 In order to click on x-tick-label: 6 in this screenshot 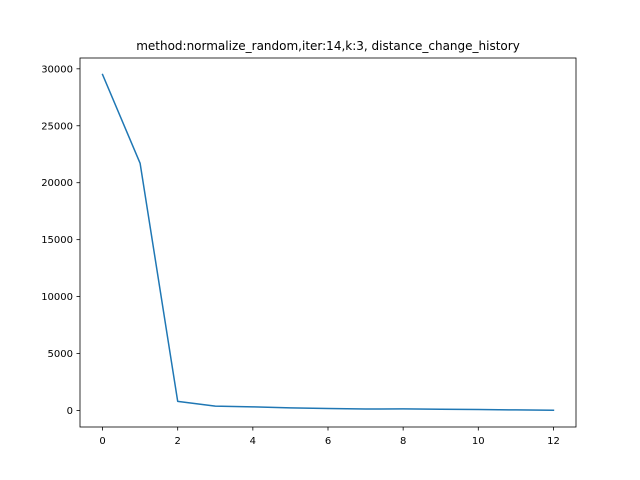, I will do `click(328, 441)`.